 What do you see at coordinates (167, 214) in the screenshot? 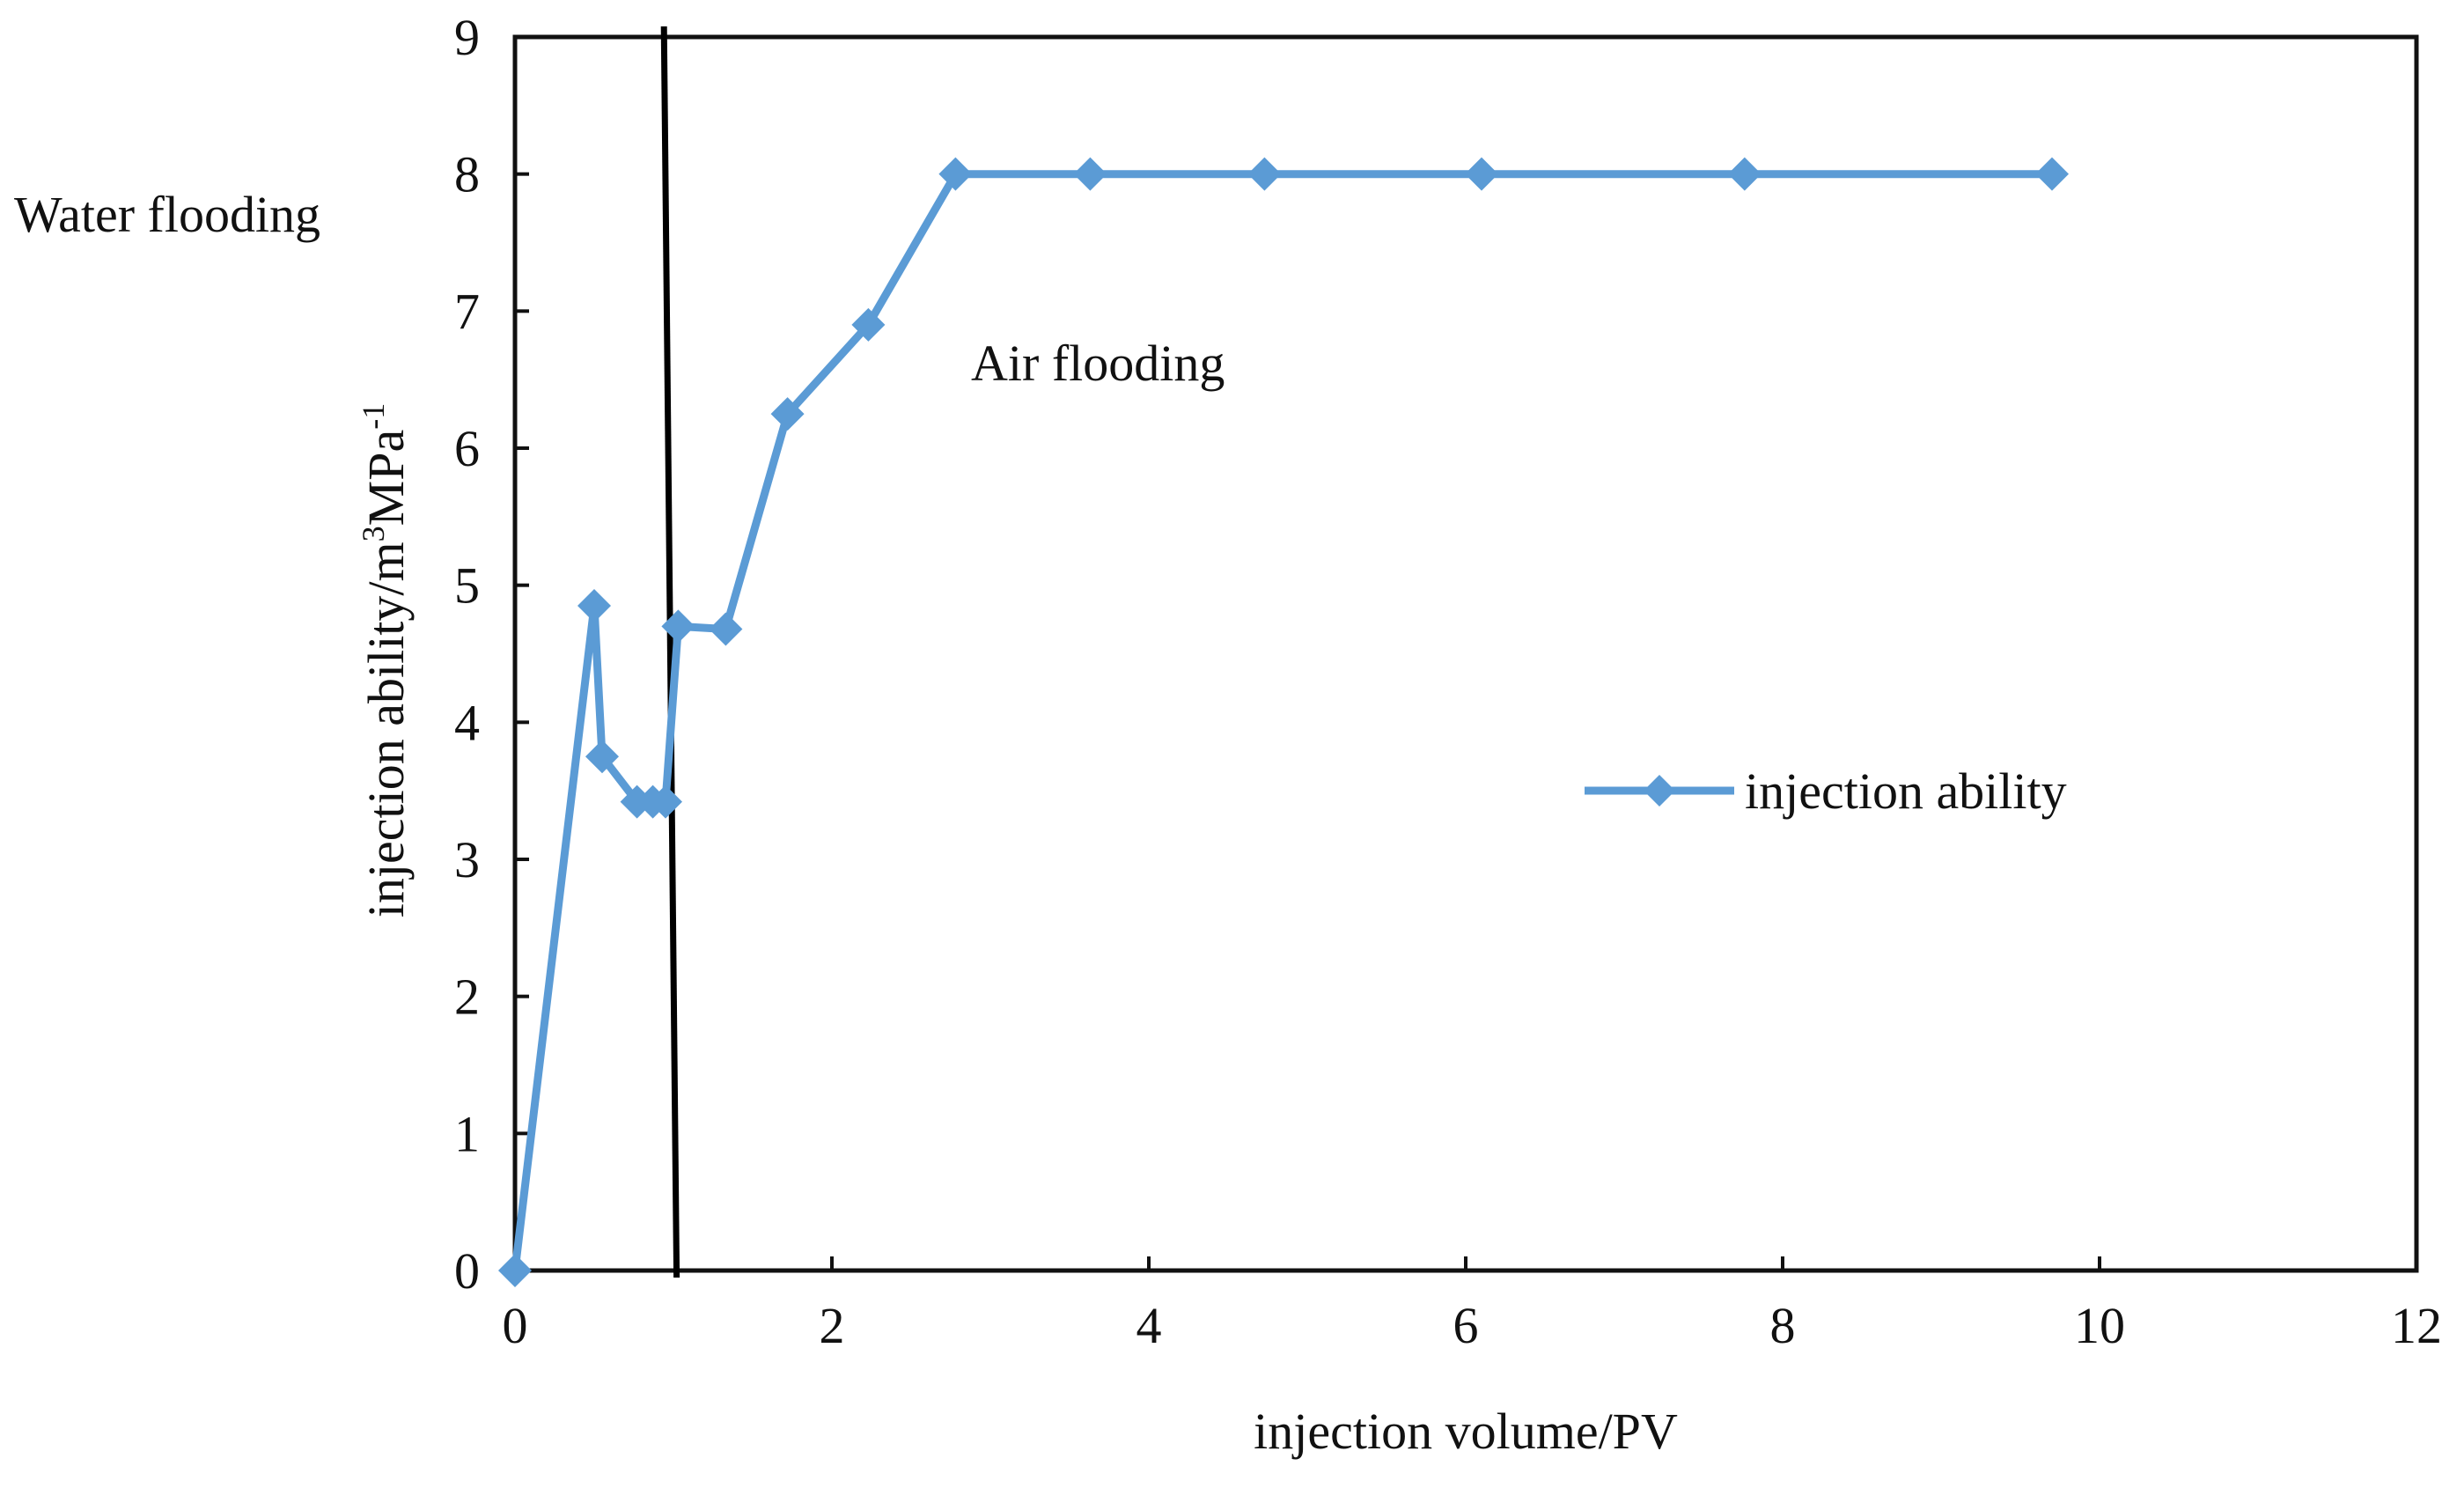
I see `annotation-water-flooding: Water flooding` at bounding box center [167, 214].